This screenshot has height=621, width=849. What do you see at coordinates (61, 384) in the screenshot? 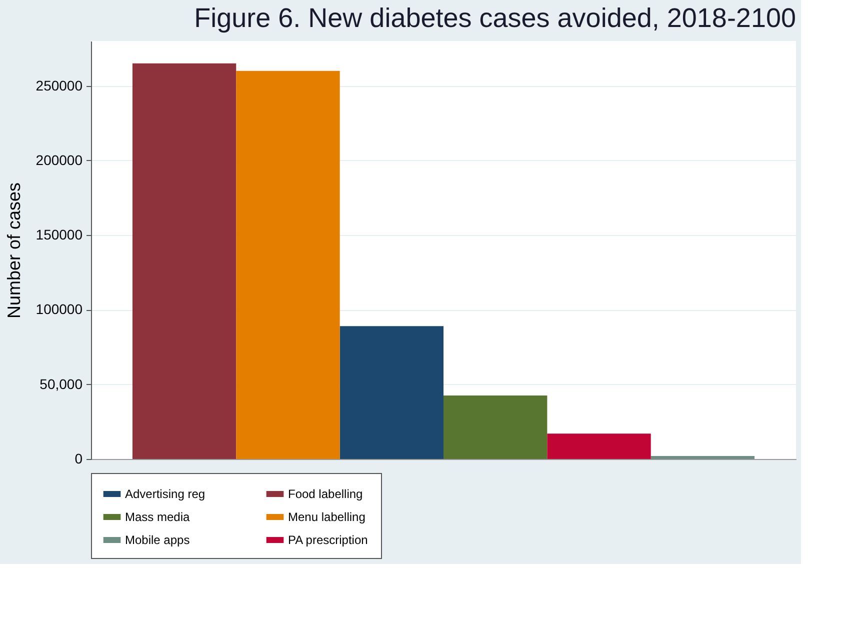
I see `y-tick-label: 50,000` at bounding box center [61, 384].